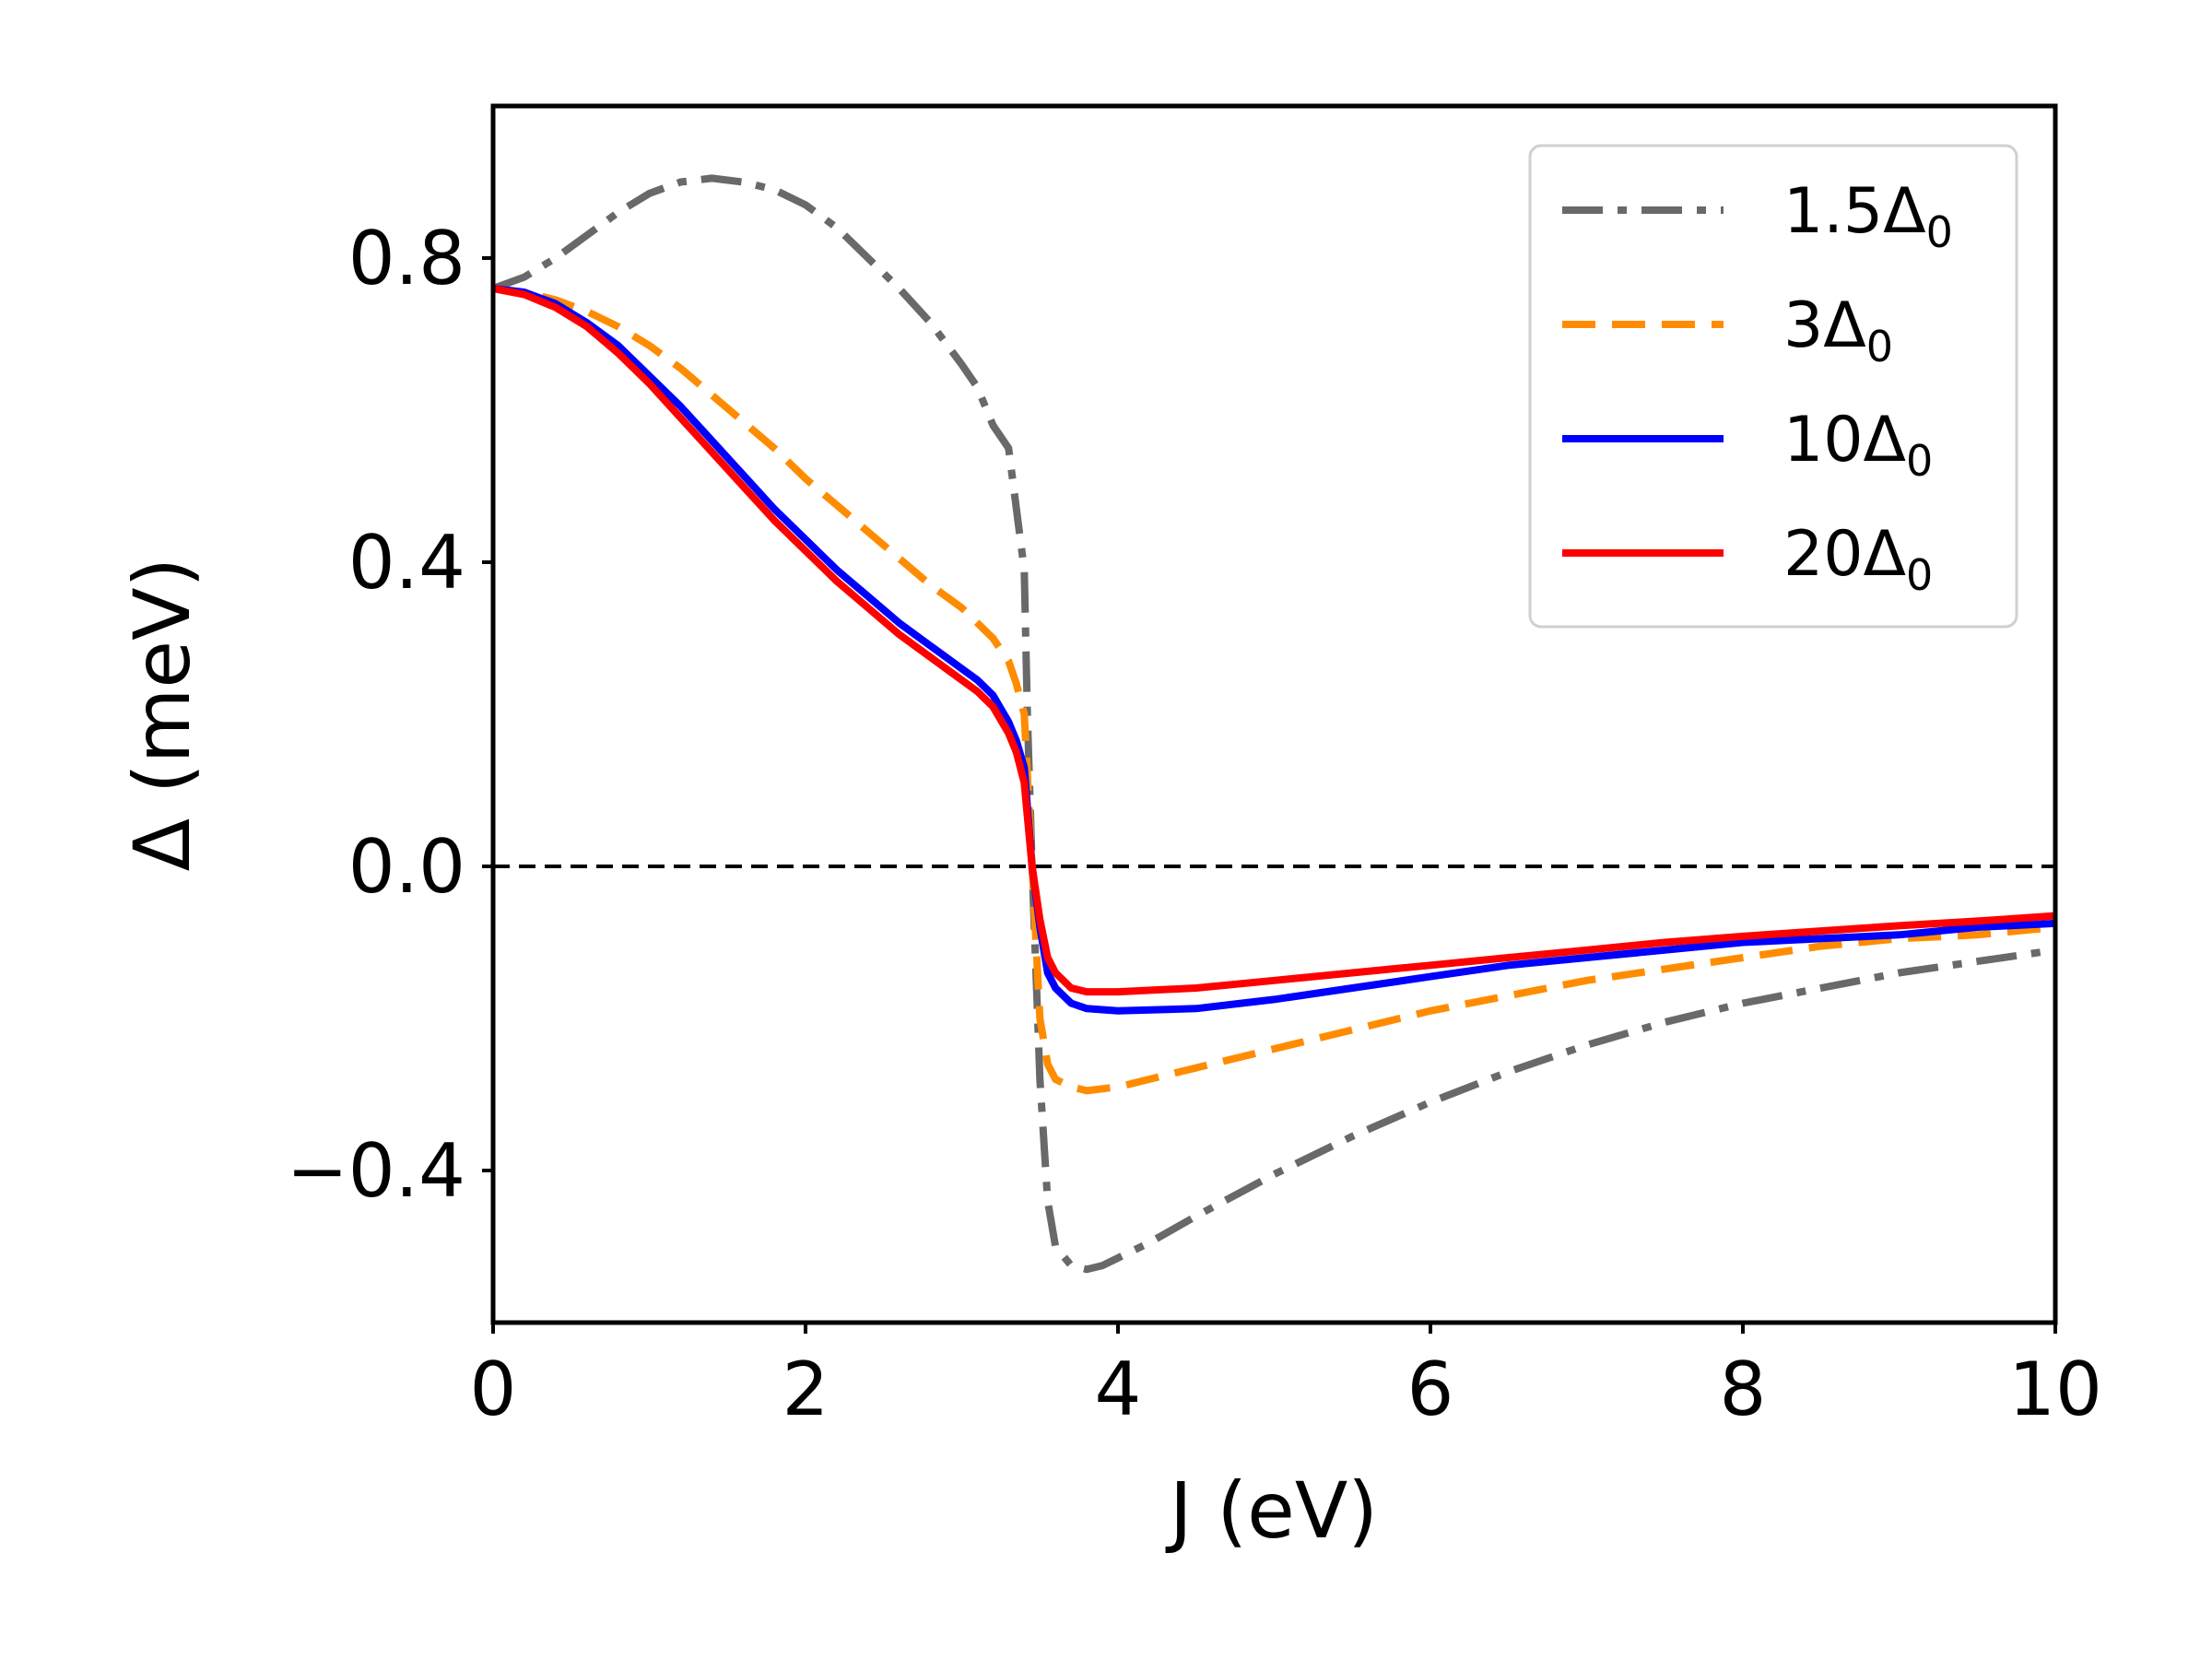  I want to click on y-axis-label: Δ (meV), so click(162, 715).